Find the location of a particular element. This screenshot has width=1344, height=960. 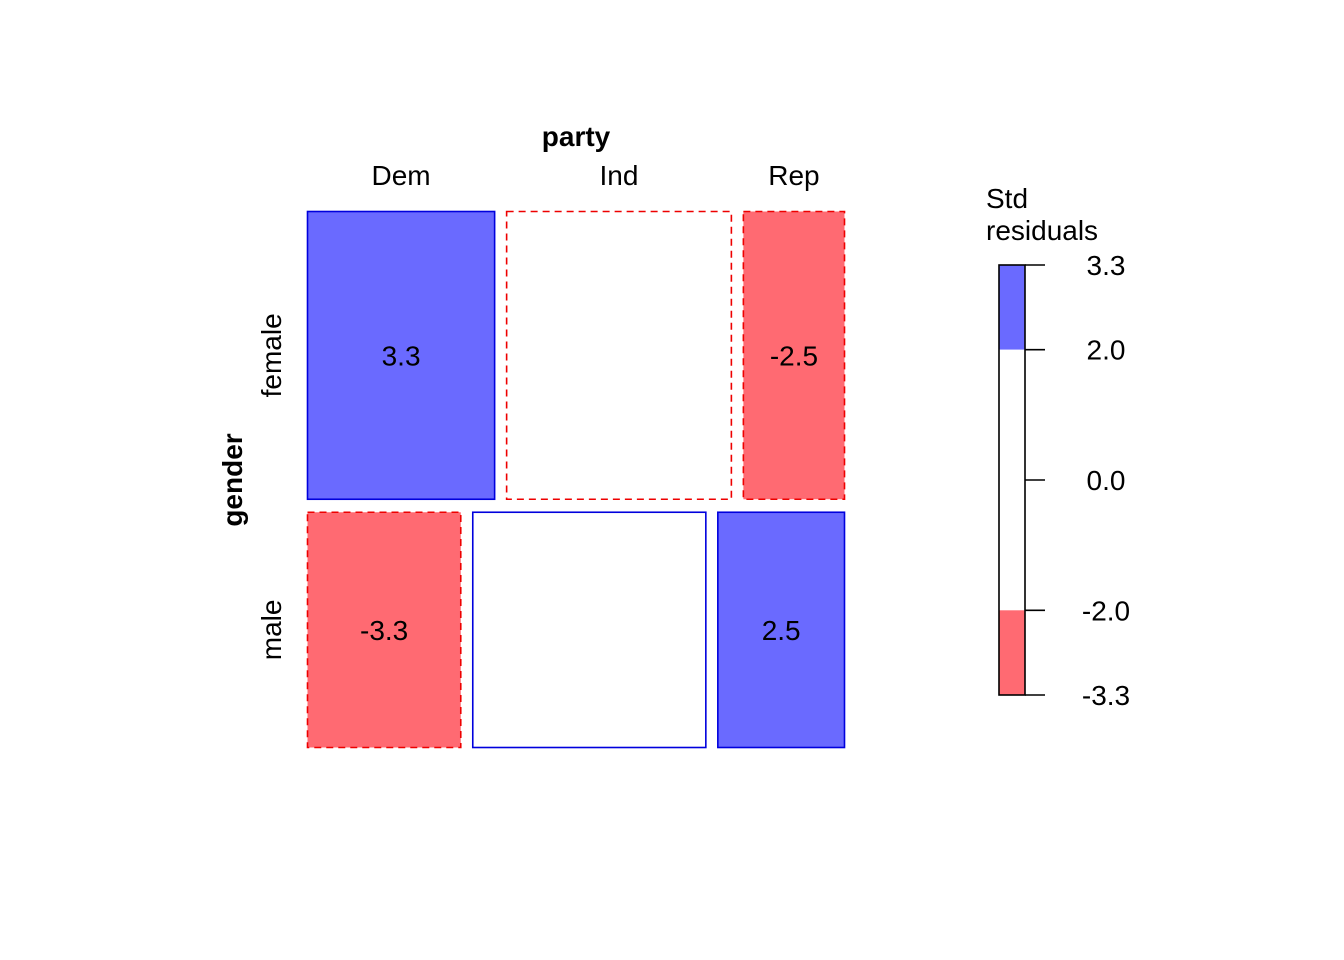

legend-positive-band is located at coordinates (1012, 307).